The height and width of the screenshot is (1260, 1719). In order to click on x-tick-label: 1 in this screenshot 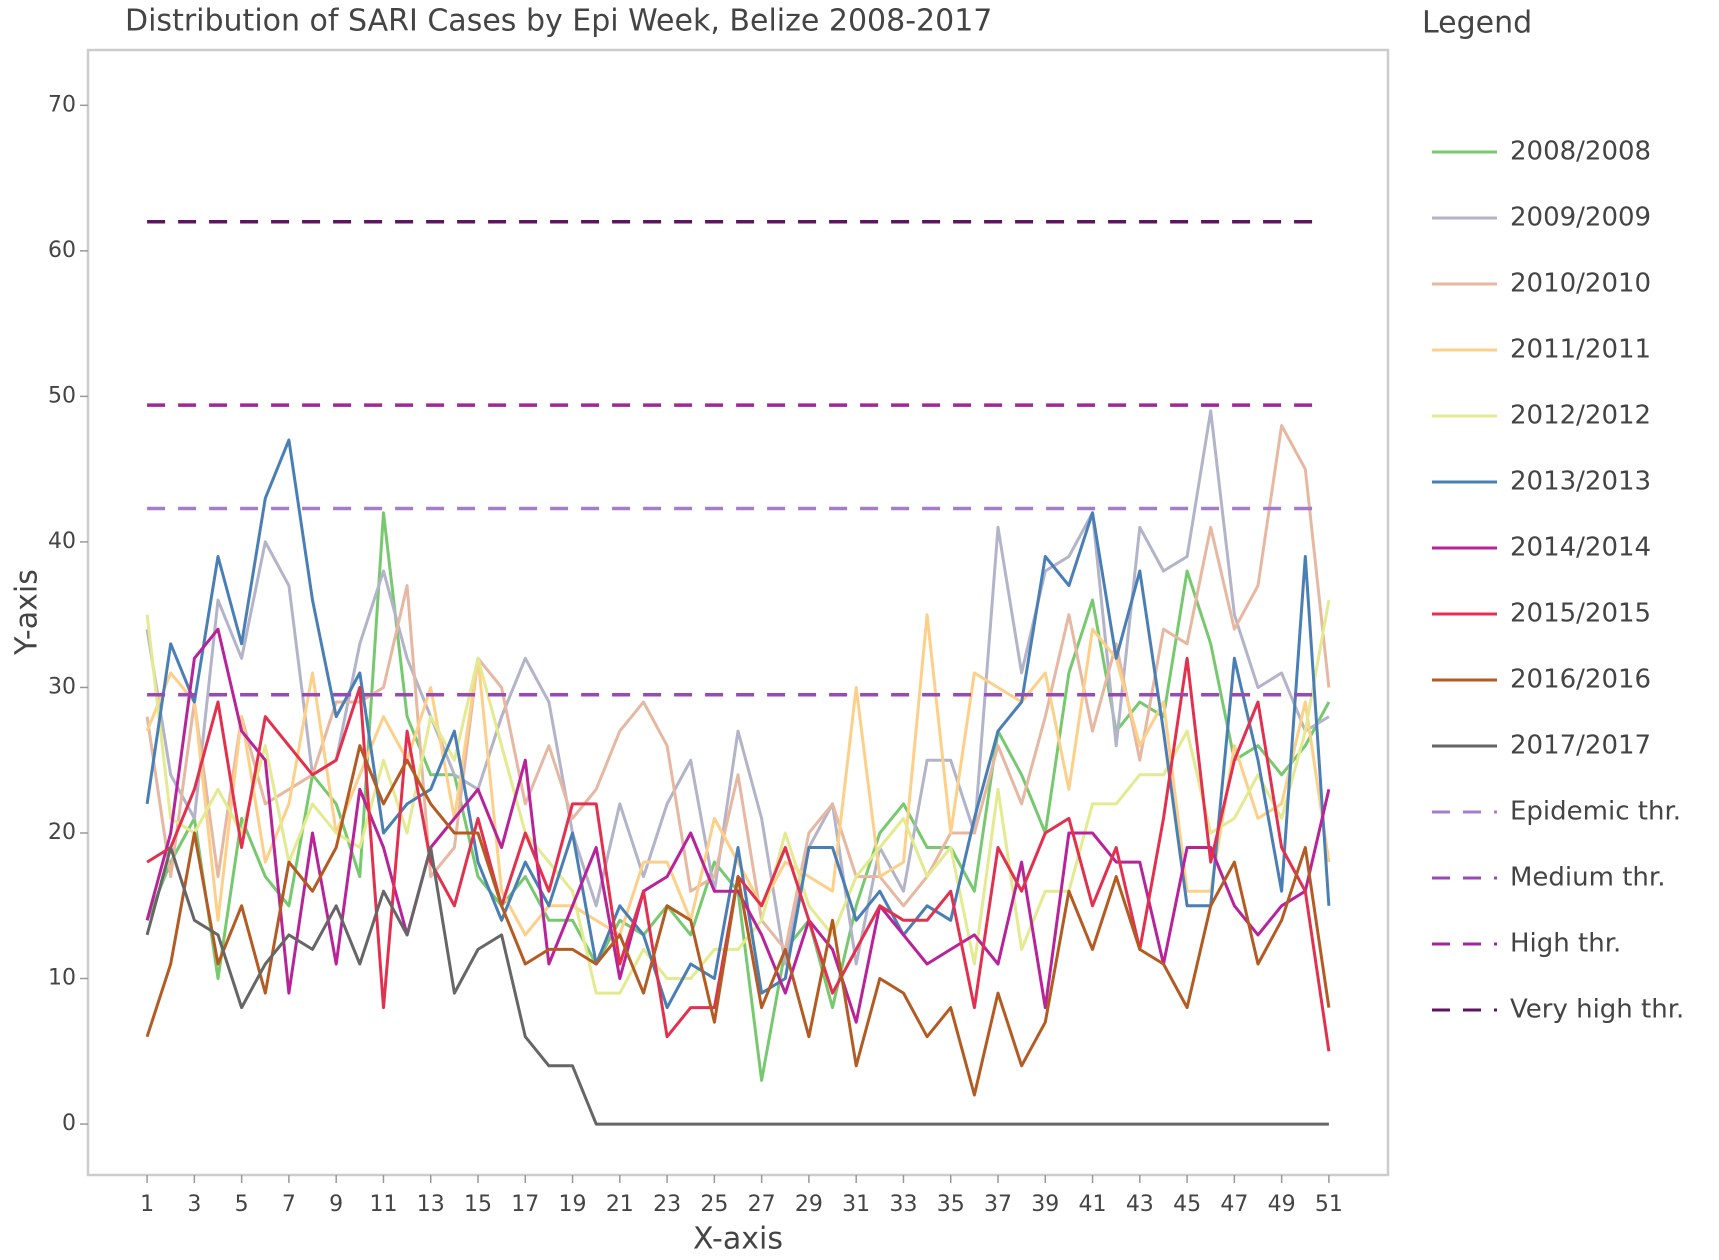, I will do `click(147, 1204)`.